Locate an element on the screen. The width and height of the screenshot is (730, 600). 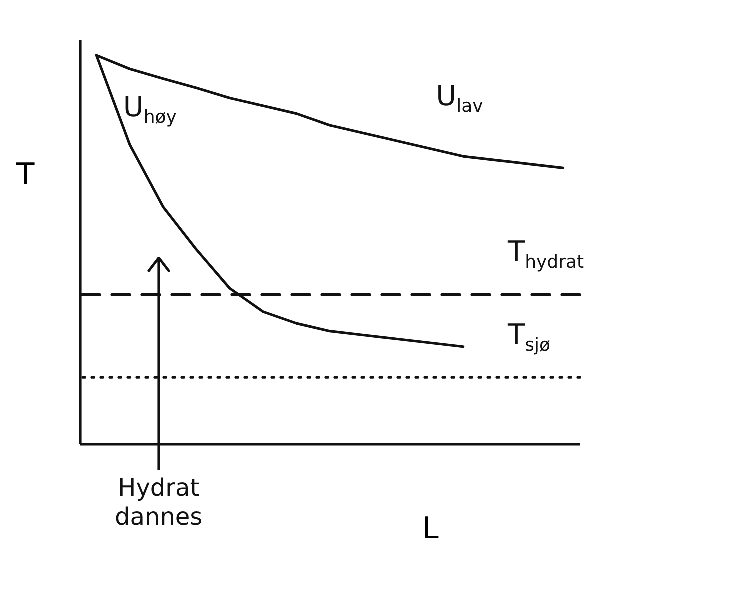
x-axis-title: L is located at coordinates (431, 529).